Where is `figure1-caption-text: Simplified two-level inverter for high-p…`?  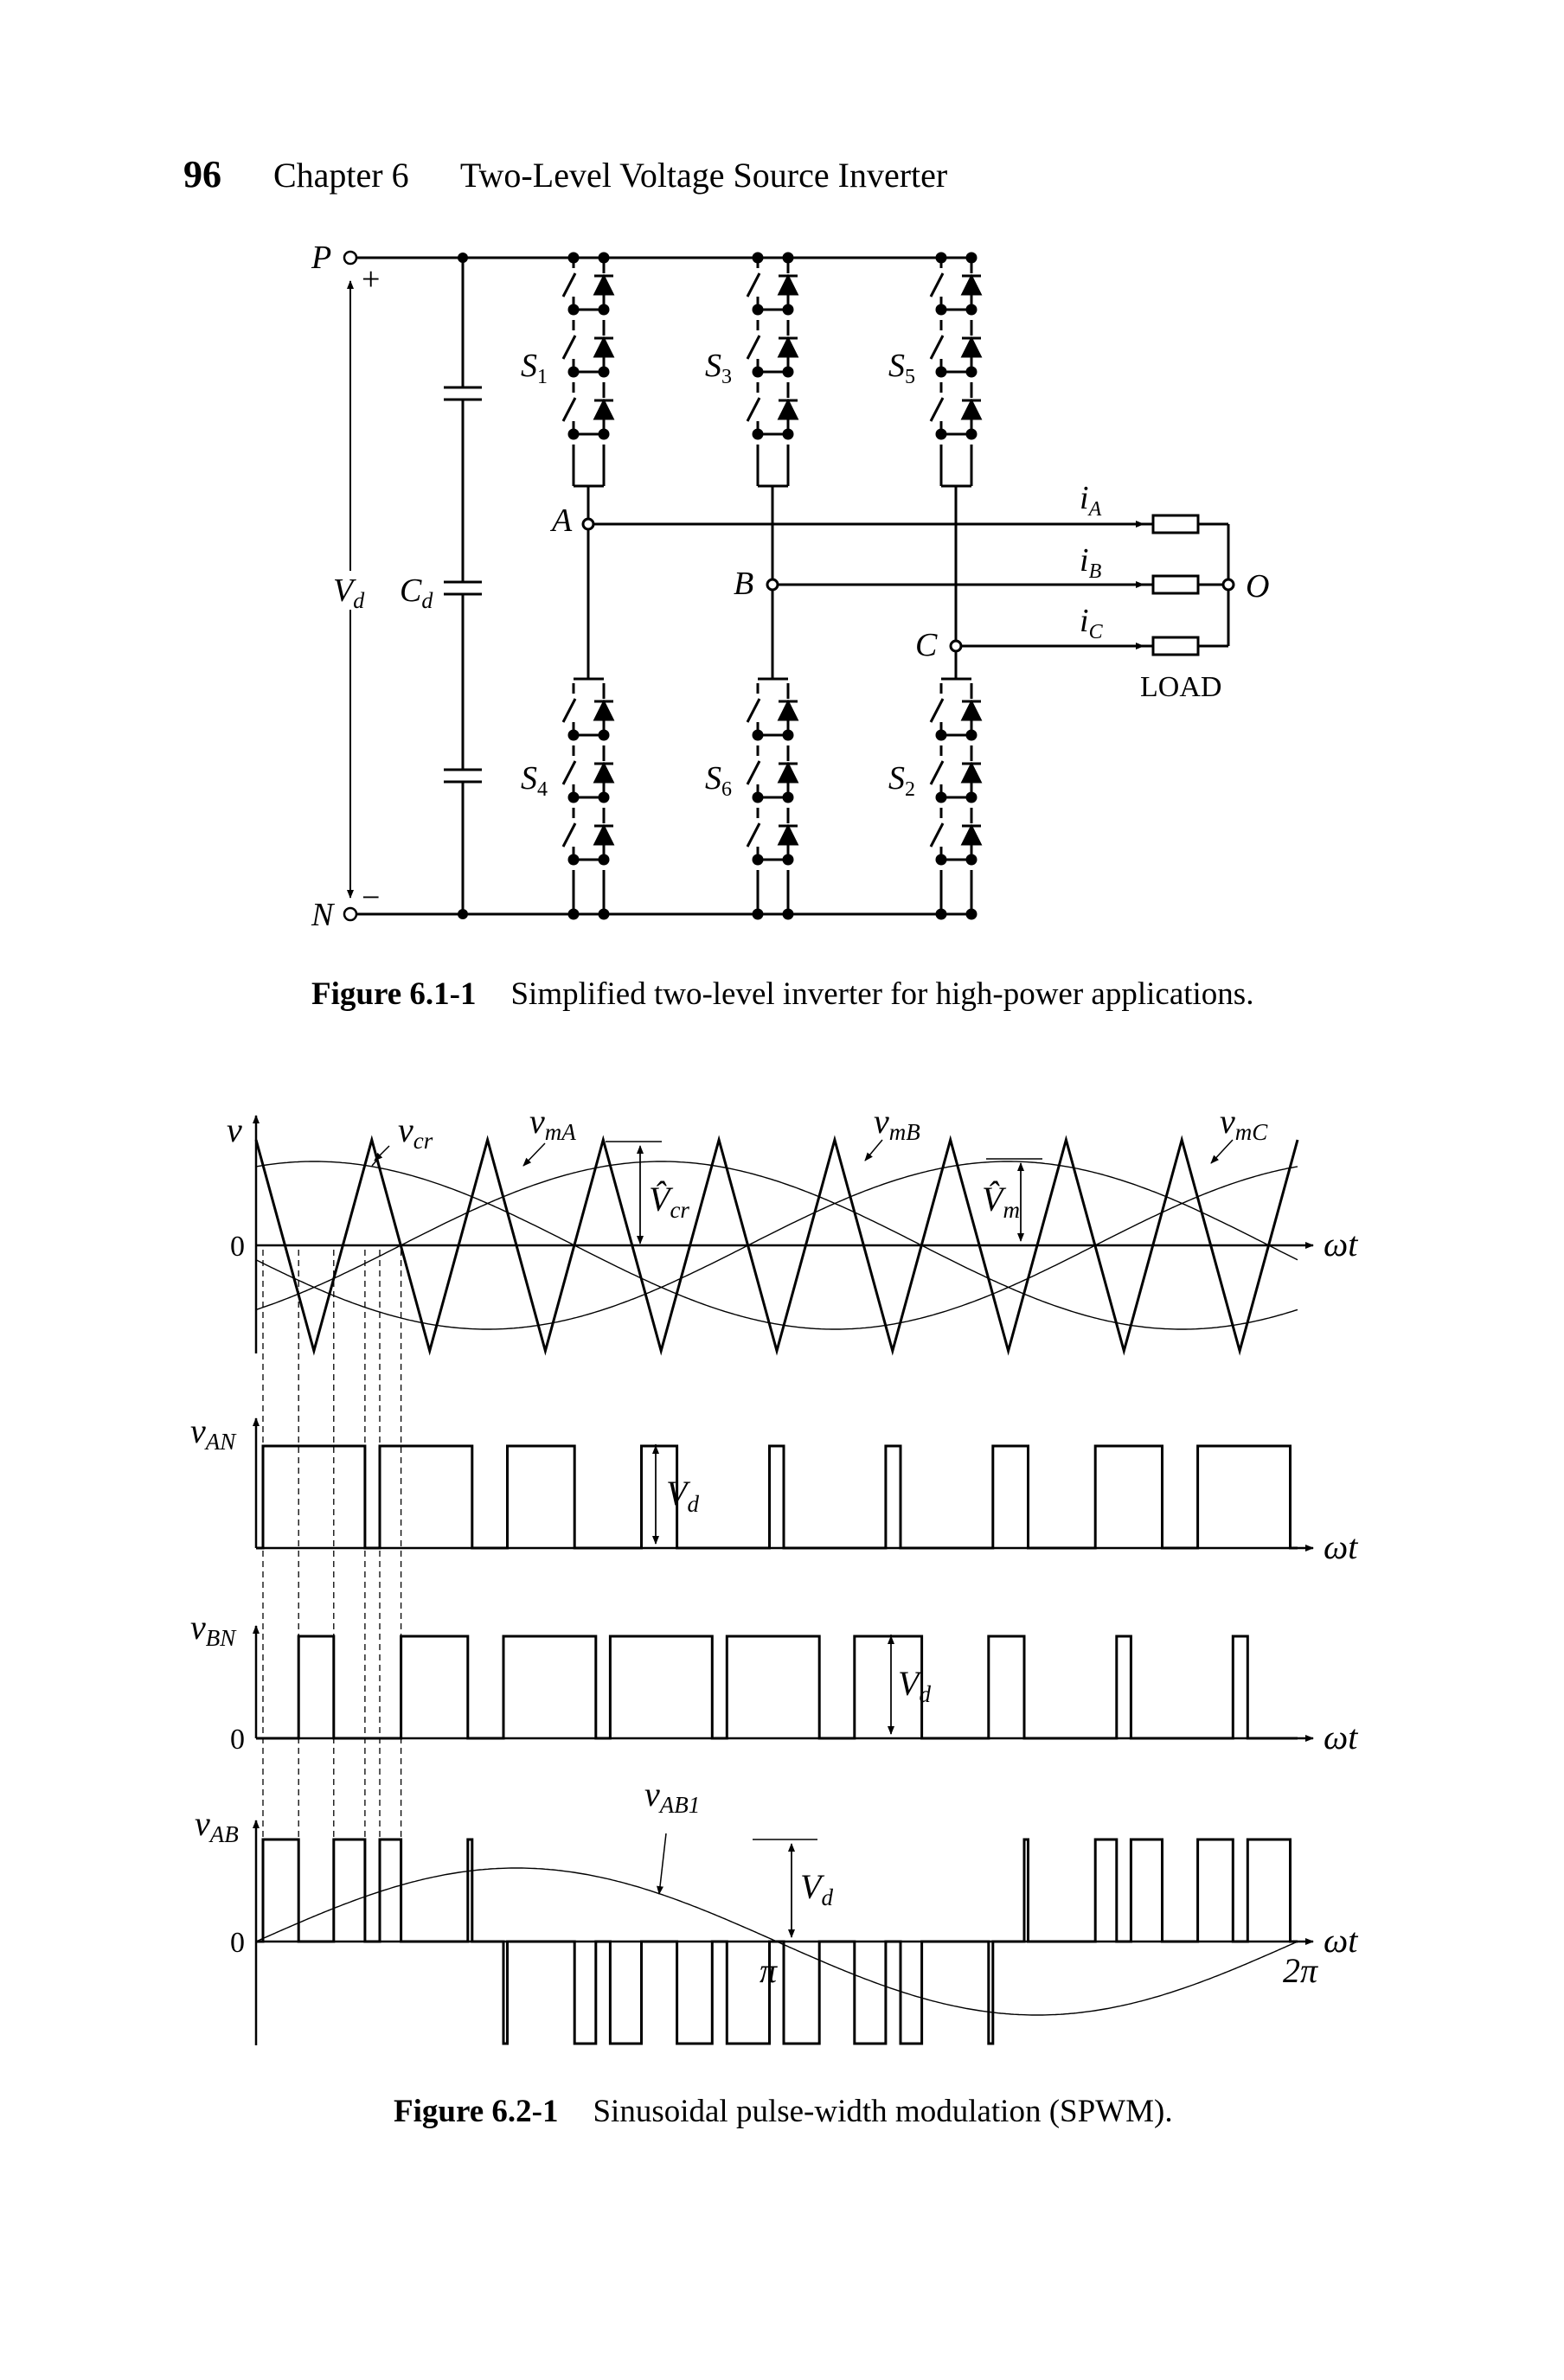
figure1-caption-text: Simplified two-level inverter for high-p… is located at coordinates (882, 994).